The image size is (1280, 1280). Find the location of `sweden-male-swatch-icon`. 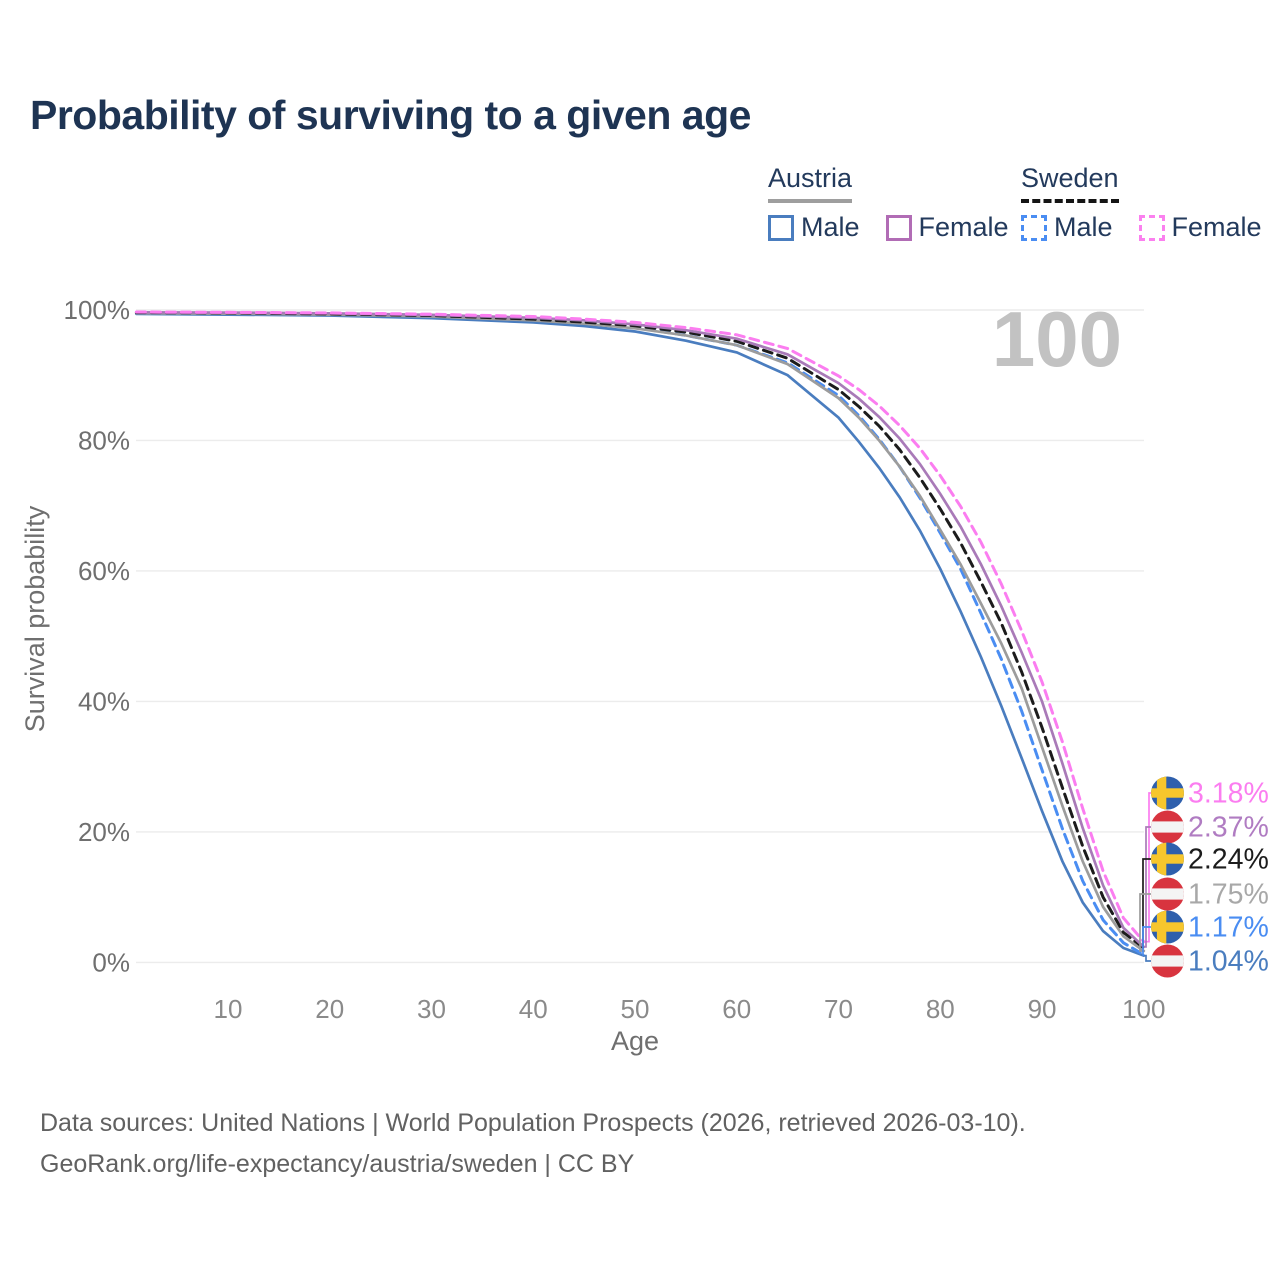

sweden-male-swatch-icon is located at coordinates (1034, 227).